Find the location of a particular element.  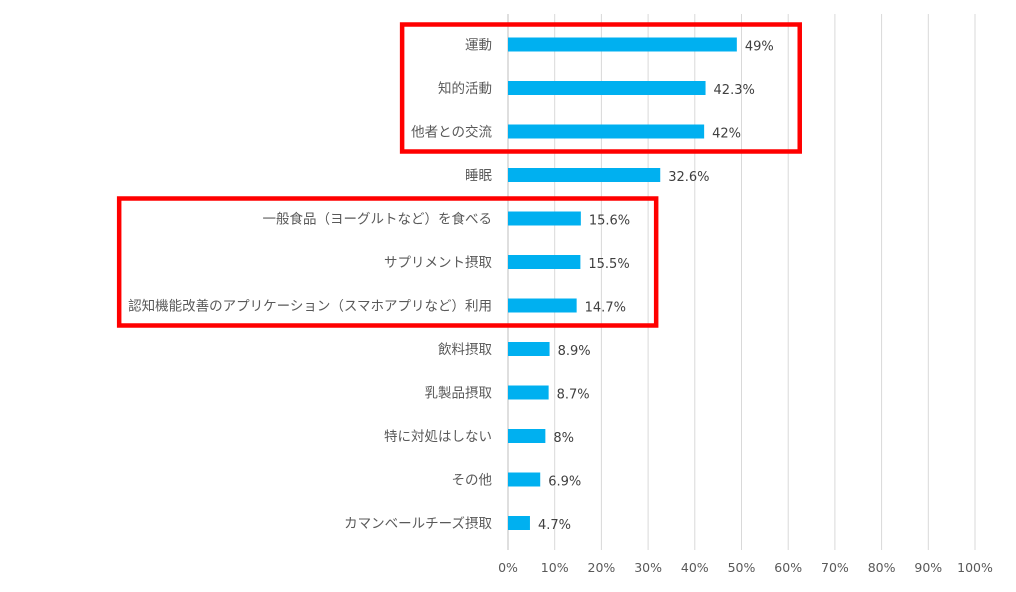

data-label: 8.7% is located at coordinates (573, 395).